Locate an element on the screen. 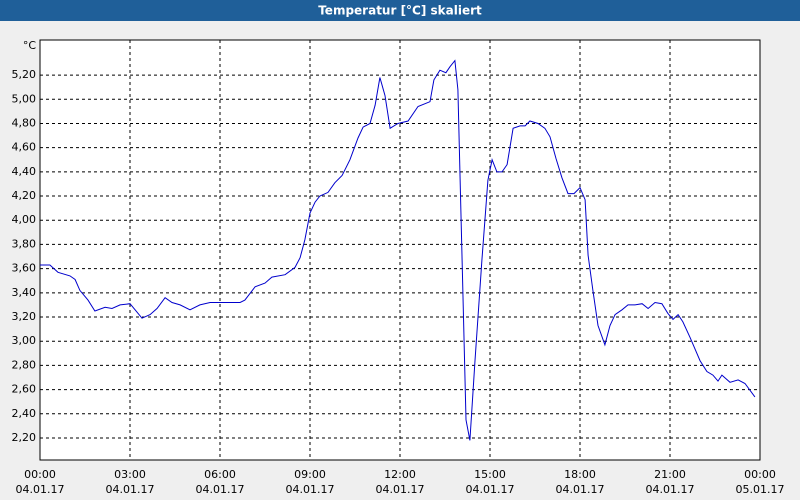  y-tick-label: 4,60 is located at coordinates (24, 147).